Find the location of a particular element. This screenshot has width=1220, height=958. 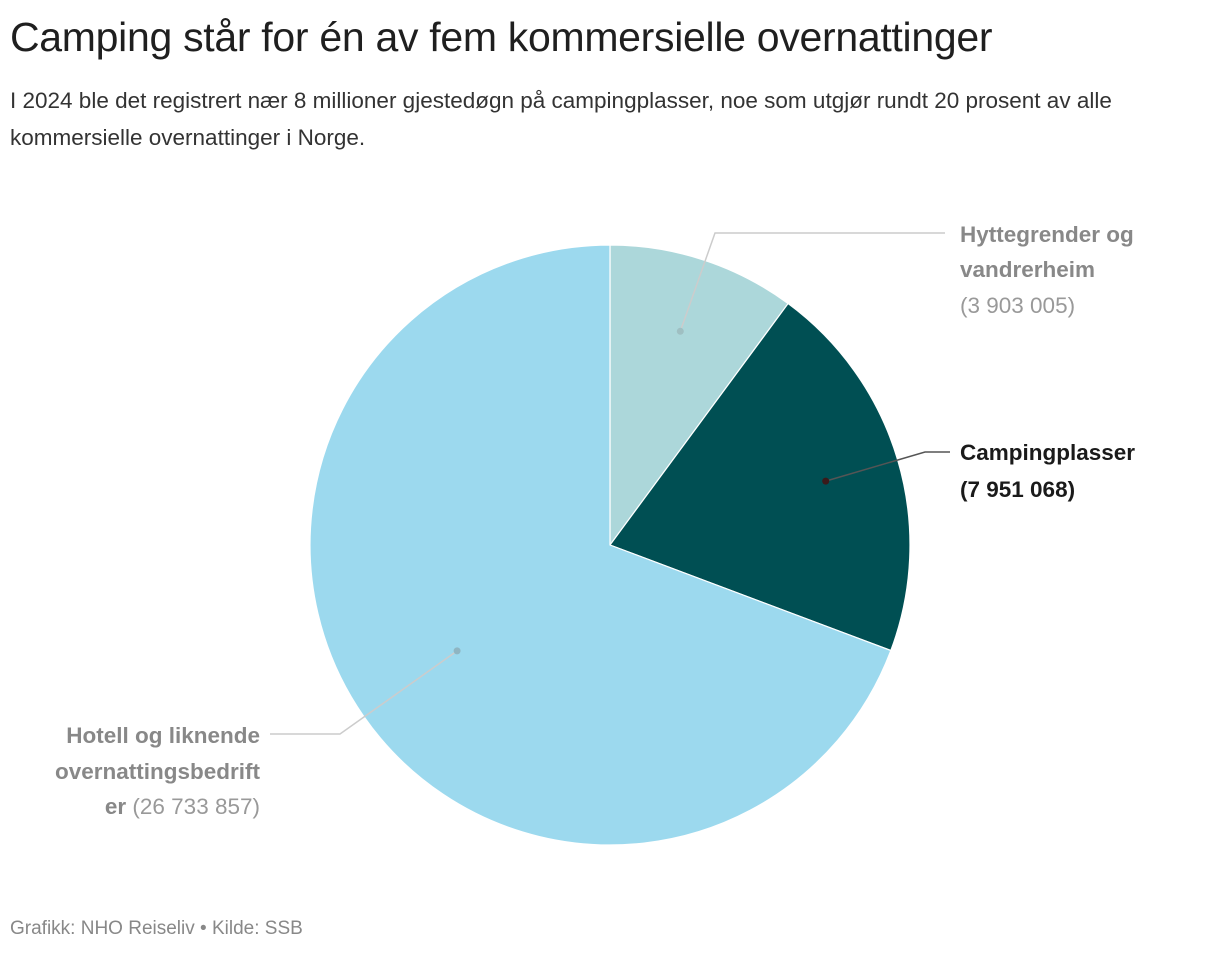

leader-camping-dot is located at coordinates (826, 481).